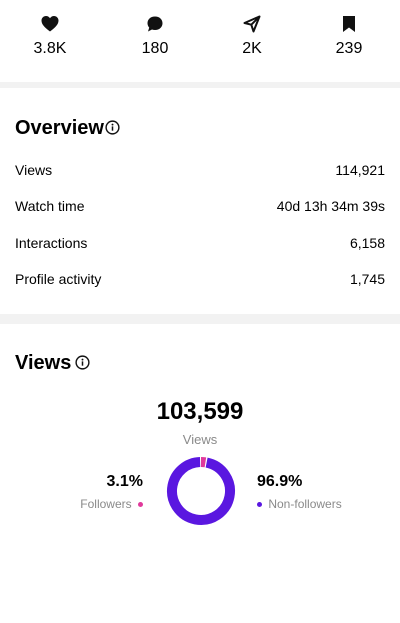 The image size is (400, 623). Describe the element at coordinates (50, 24) in the screenshot. I see `heart-icon` at that location.